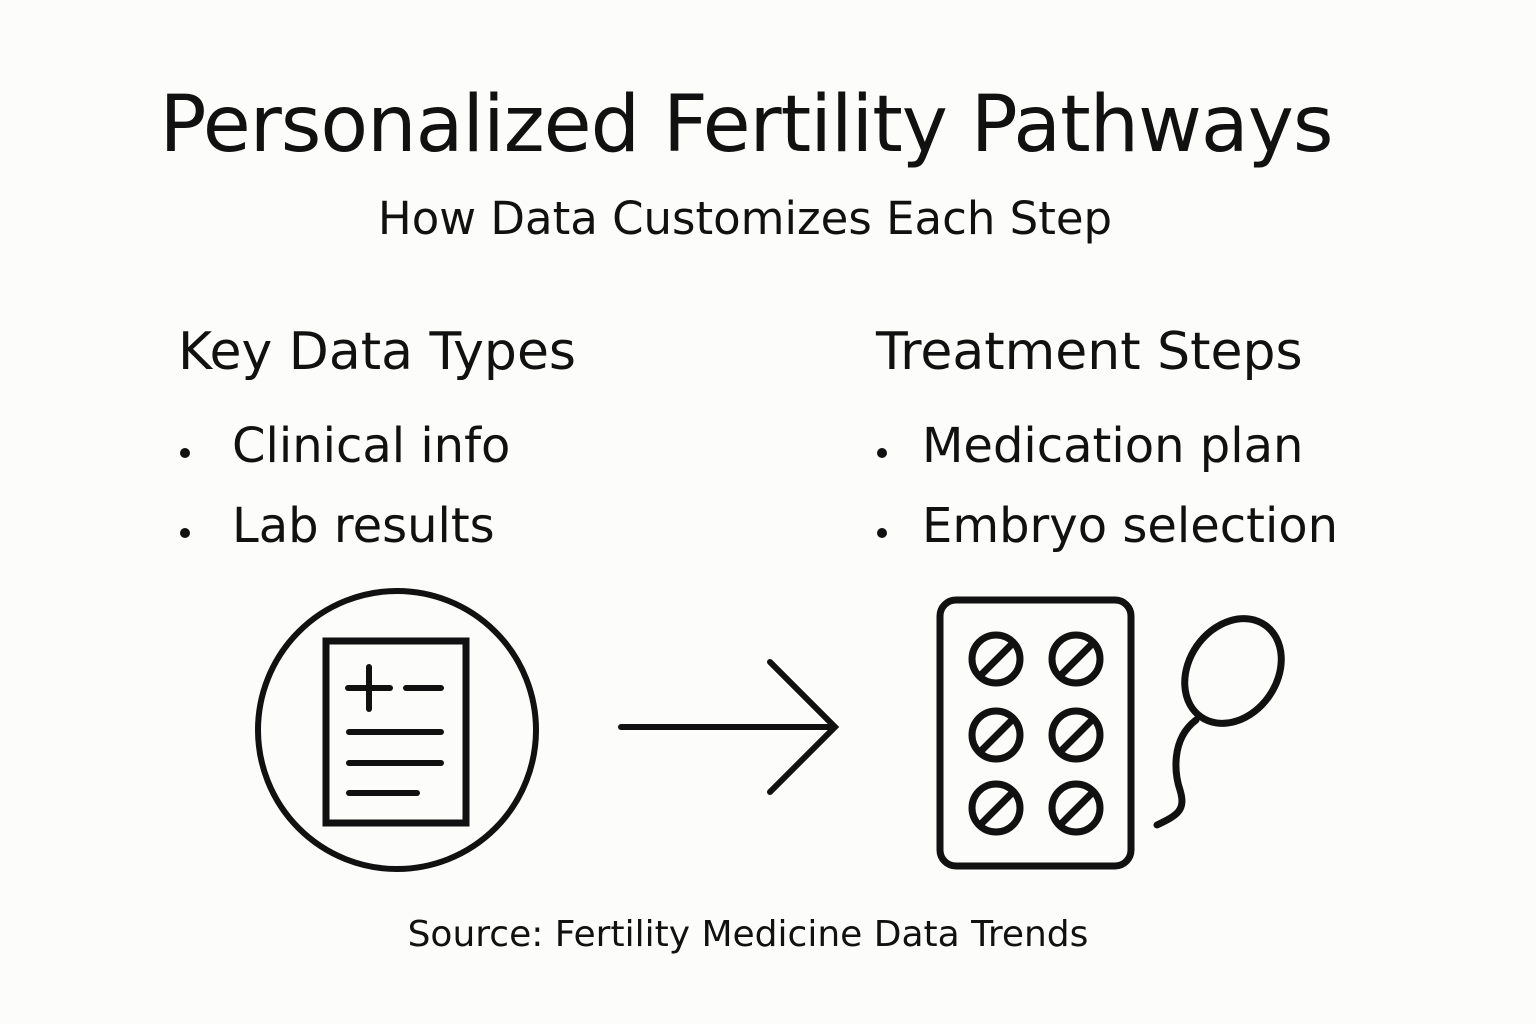  Describe the element at coordinates (377, 352) in the screenshot. I see `key-data-types-heading: Key Data Types` at that location.